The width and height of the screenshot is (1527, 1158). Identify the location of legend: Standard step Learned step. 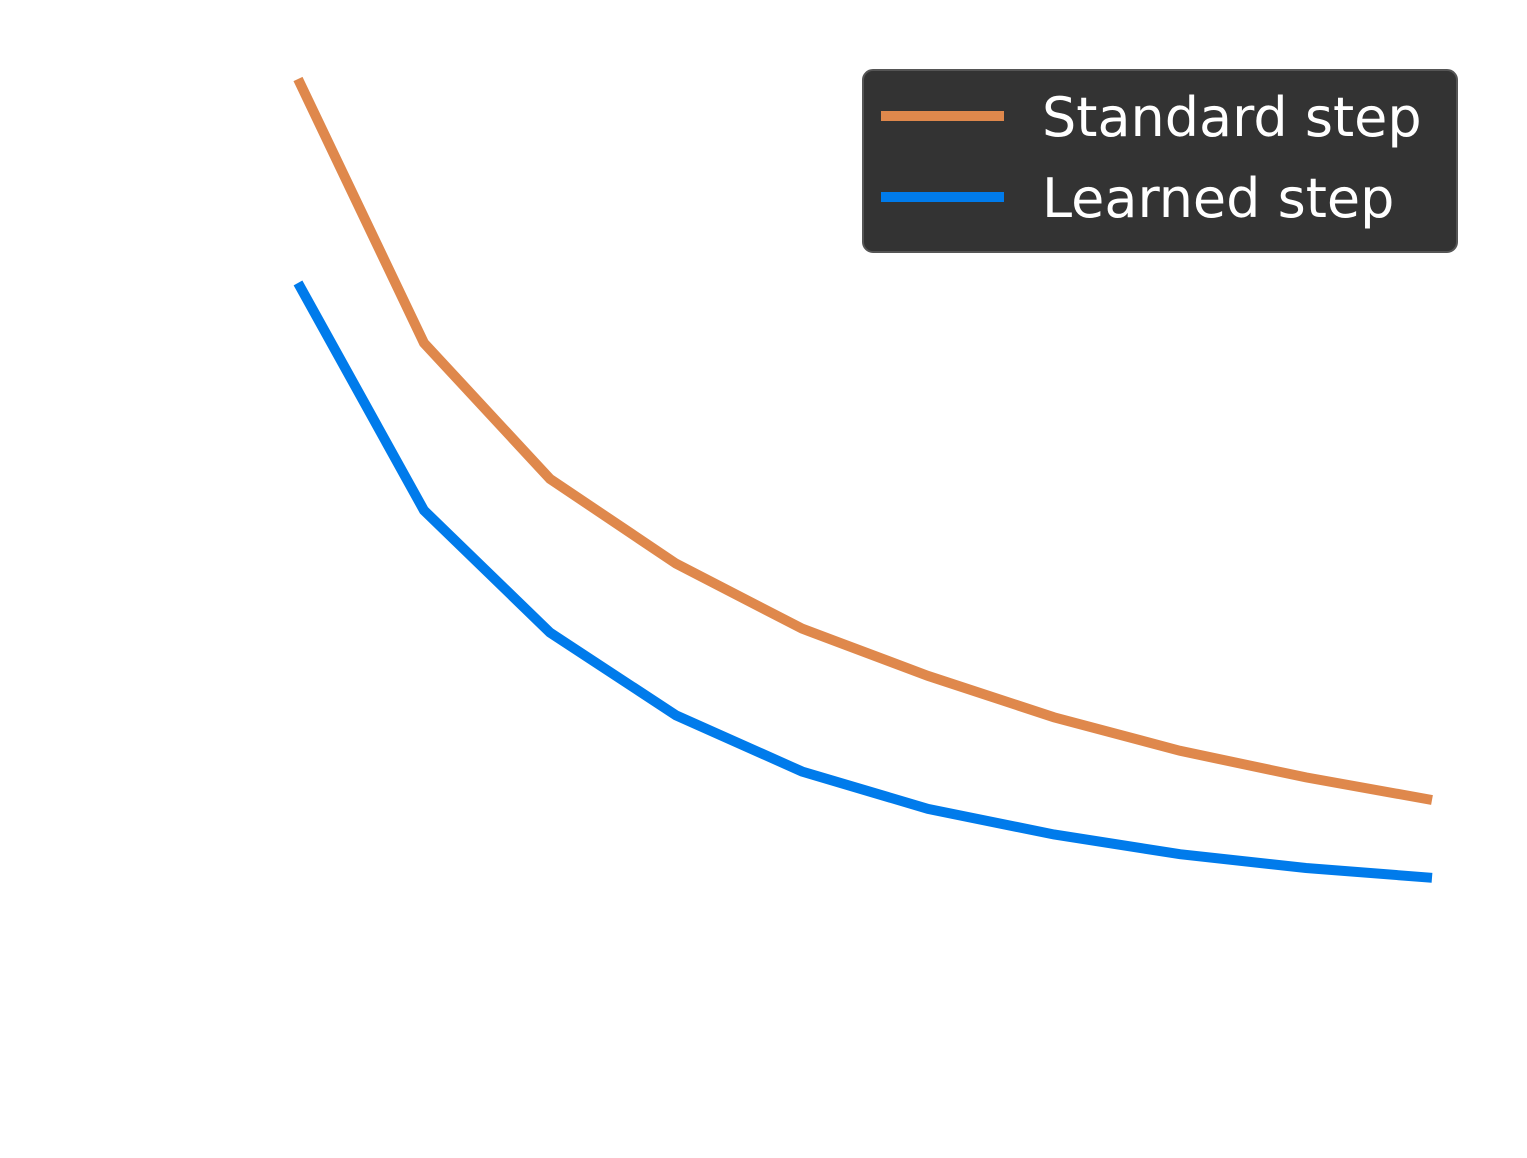
(1160, 161).